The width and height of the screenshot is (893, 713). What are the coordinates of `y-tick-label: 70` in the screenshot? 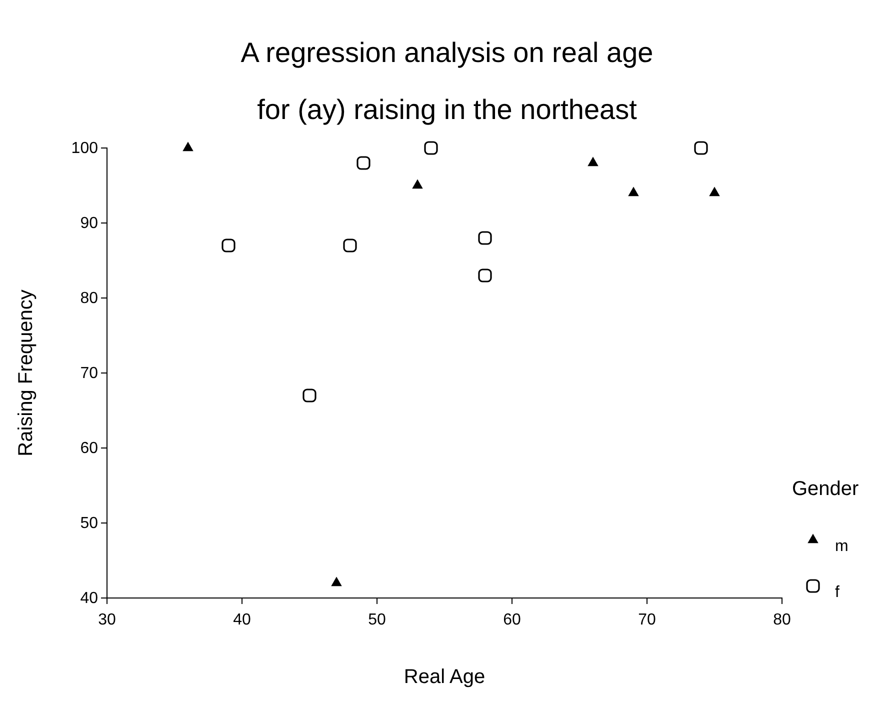 It's located at (89, 373).